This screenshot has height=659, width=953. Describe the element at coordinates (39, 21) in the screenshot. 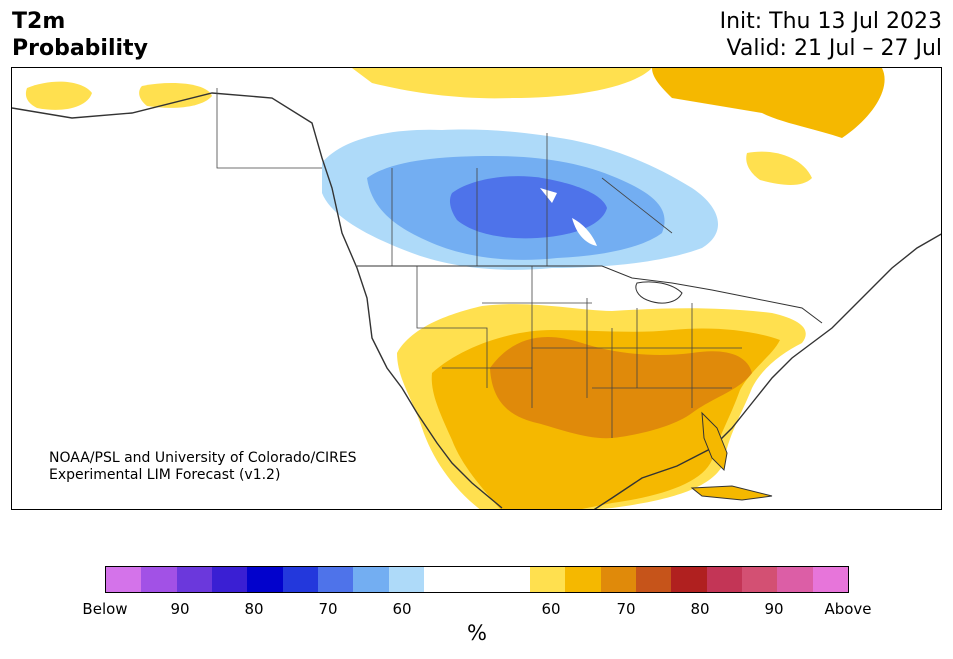

I see `title-line-1: T2m` at that location.